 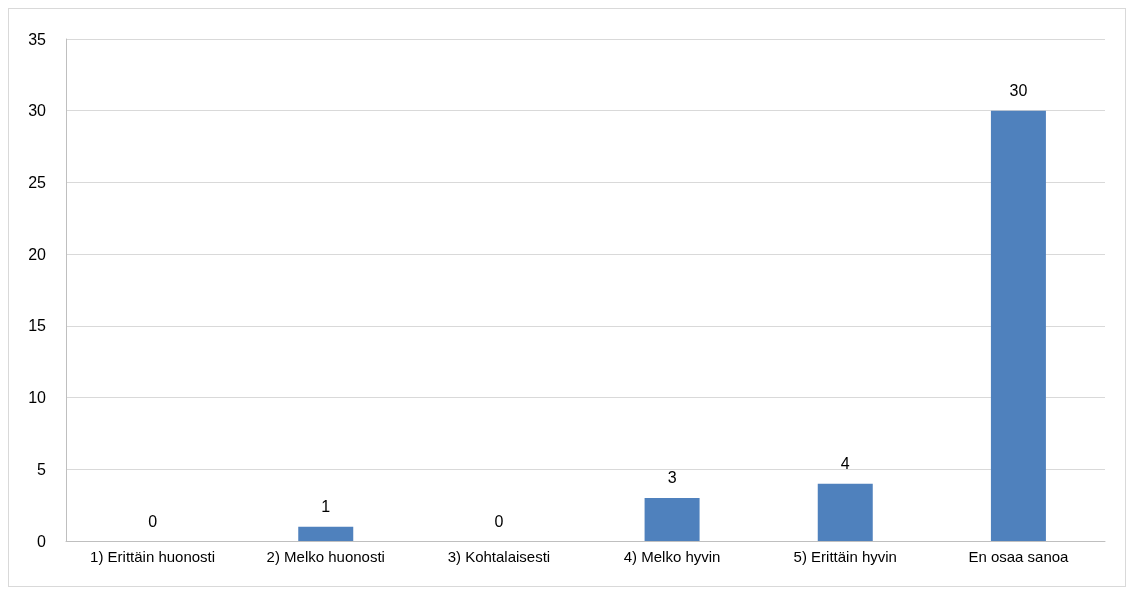 What do you see at coordinates (37, 111) in the screenshot?
I see `y-tick-label: 30` at bounding box center [37, 111].